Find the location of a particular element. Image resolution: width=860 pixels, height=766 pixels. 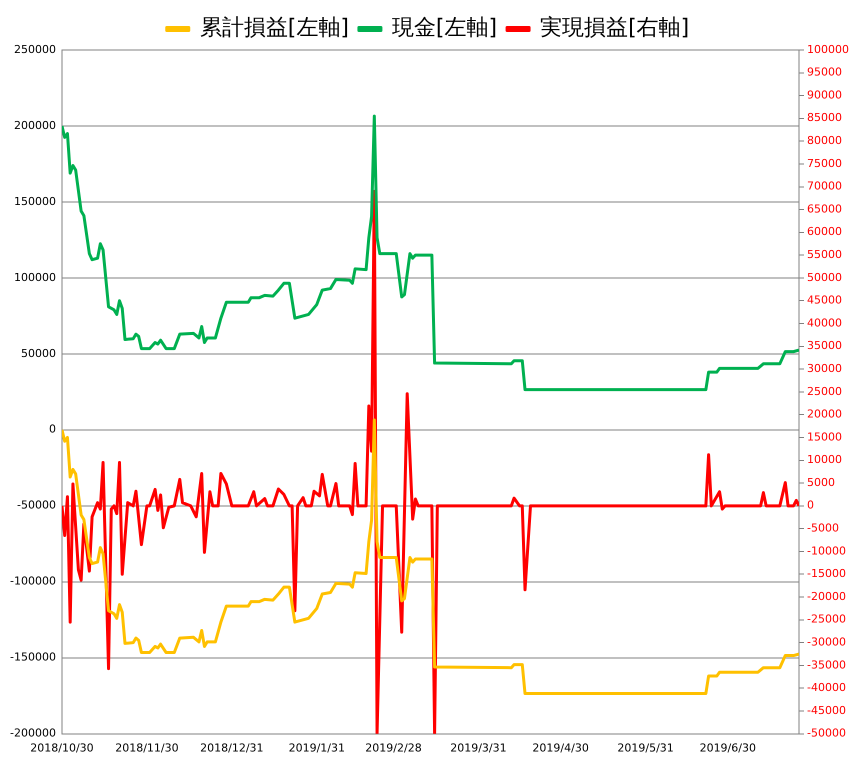

y2-tick-label: -5000 is located at coordinates (823, 528).